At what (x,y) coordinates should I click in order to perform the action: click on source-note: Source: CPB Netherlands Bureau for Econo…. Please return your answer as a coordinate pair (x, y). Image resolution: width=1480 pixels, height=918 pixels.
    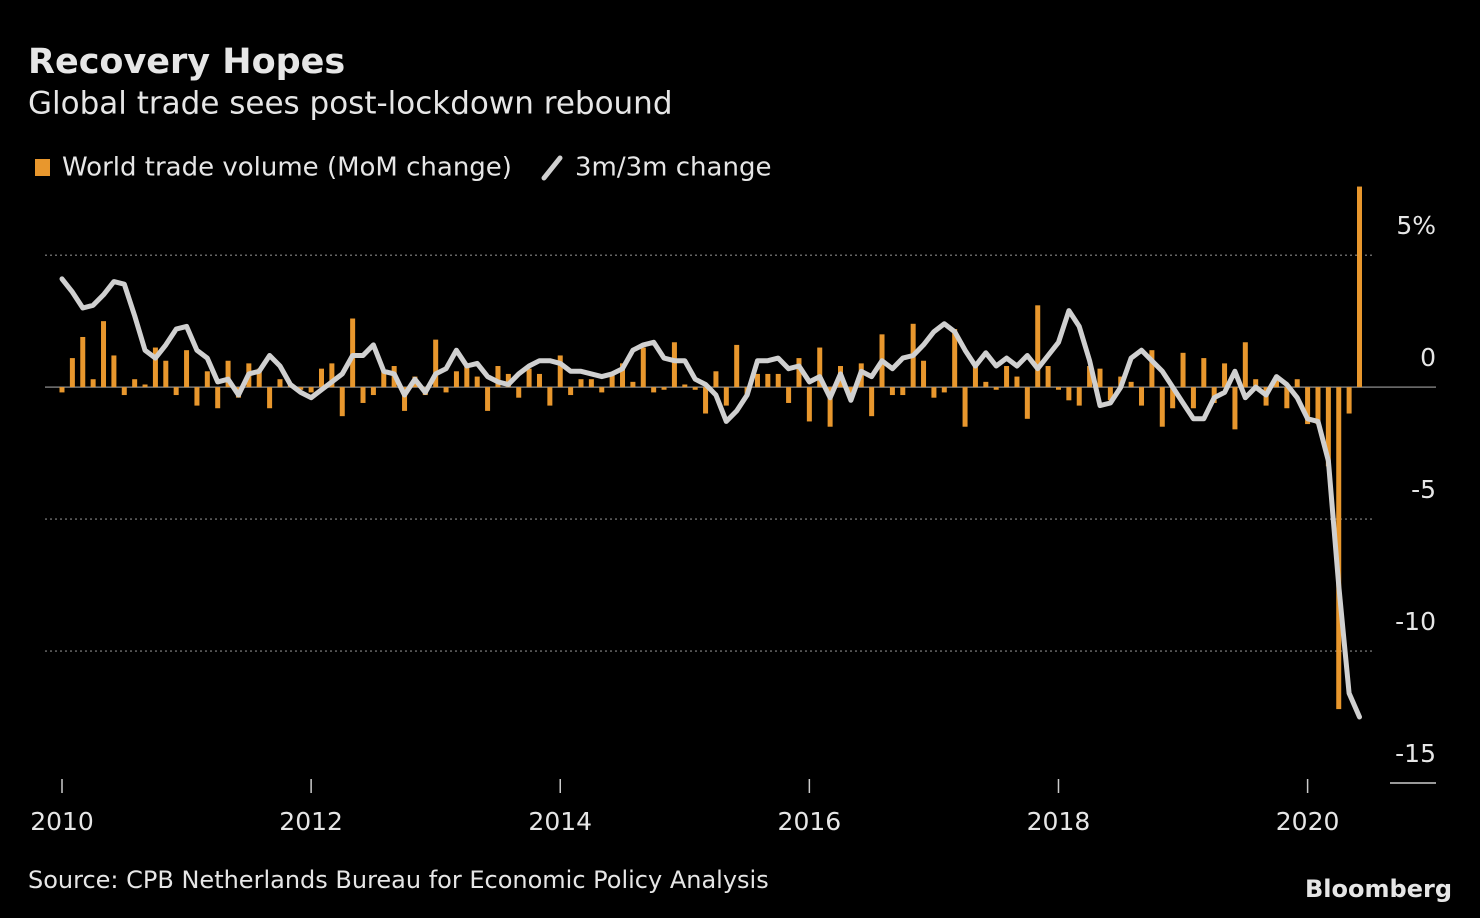
    Looking at the image, I should click on (398, 880).